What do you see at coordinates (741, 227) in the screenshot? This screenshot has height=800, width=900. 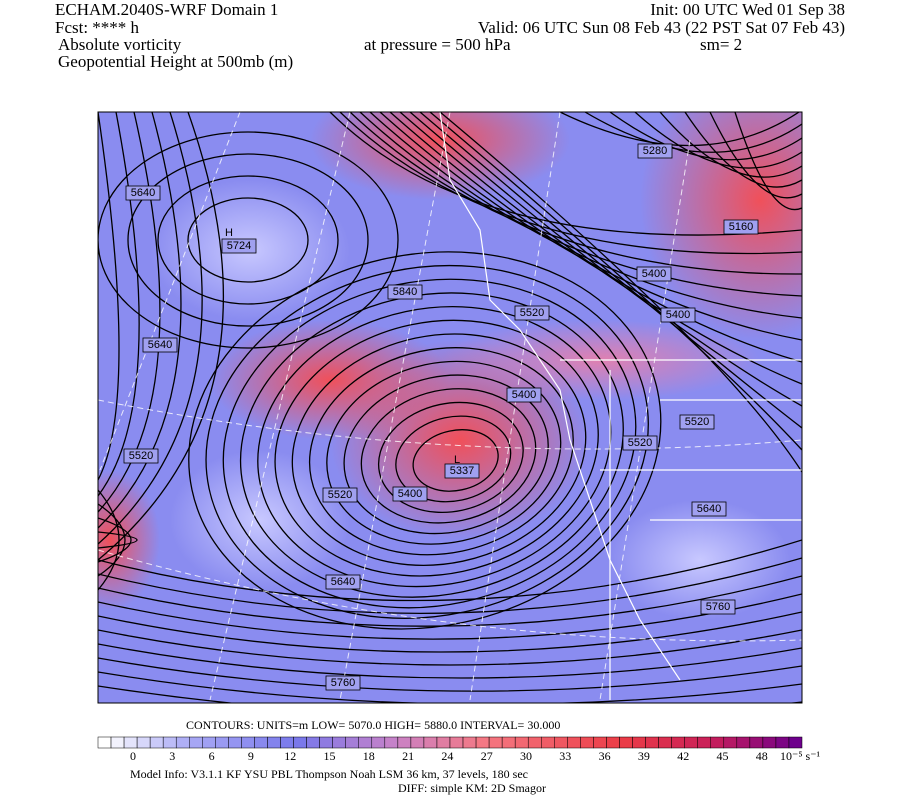 I see `contour-label: 5160` at bounding box center [741, 227].